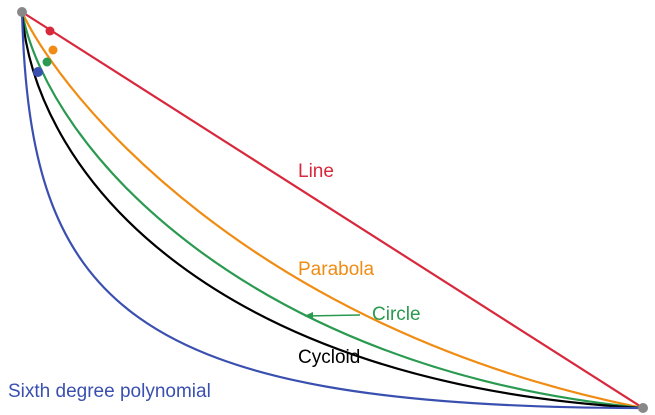 The image size is (655, 415). Describe the element at coordinates (47, 62) in the screenshot. I see `circle-dot` at that location.